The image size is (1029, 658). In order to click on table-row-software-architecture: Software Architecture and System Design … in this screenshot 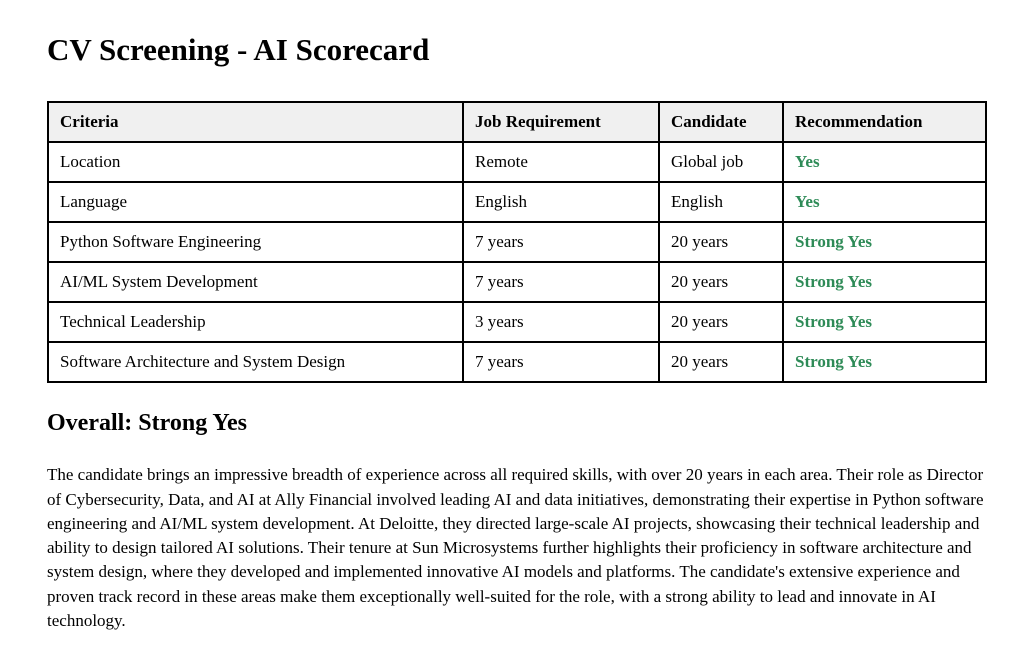, I will do `click(517, 361)`.